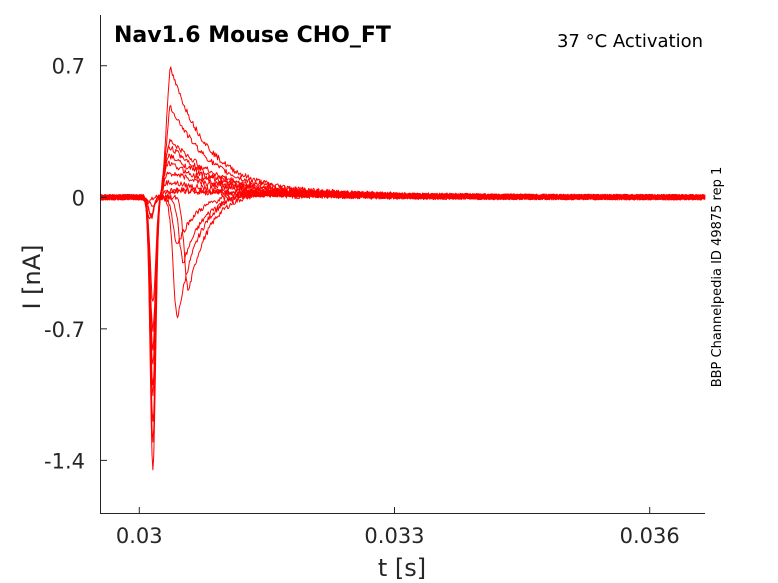 The height and width of the screenshot is (583, 778). What do you see at coordinates (32, 276) in the screenshot?
I see `y-axis-label: I [nA]` at bounding box center [32, 276].